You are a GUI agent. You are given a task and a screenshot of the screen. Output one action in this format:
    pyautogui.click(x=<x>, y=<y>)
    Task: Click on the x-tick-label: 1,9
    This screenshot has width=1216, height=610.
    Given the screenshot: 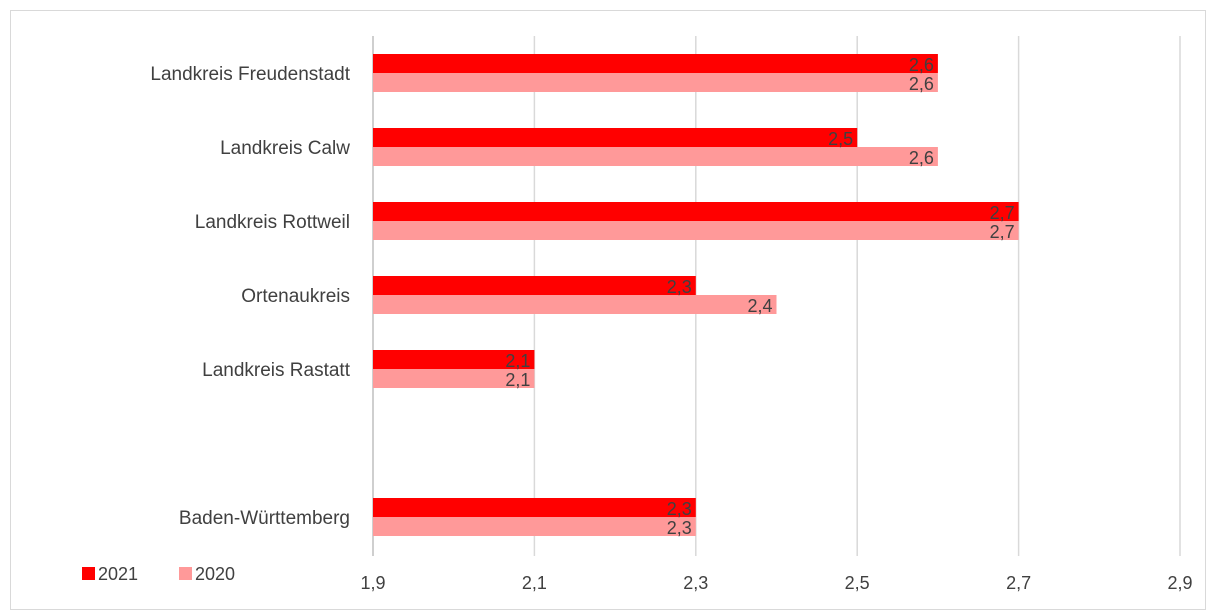 What is the action you would take?
    pyautogui.click(x=372, y=583)
    